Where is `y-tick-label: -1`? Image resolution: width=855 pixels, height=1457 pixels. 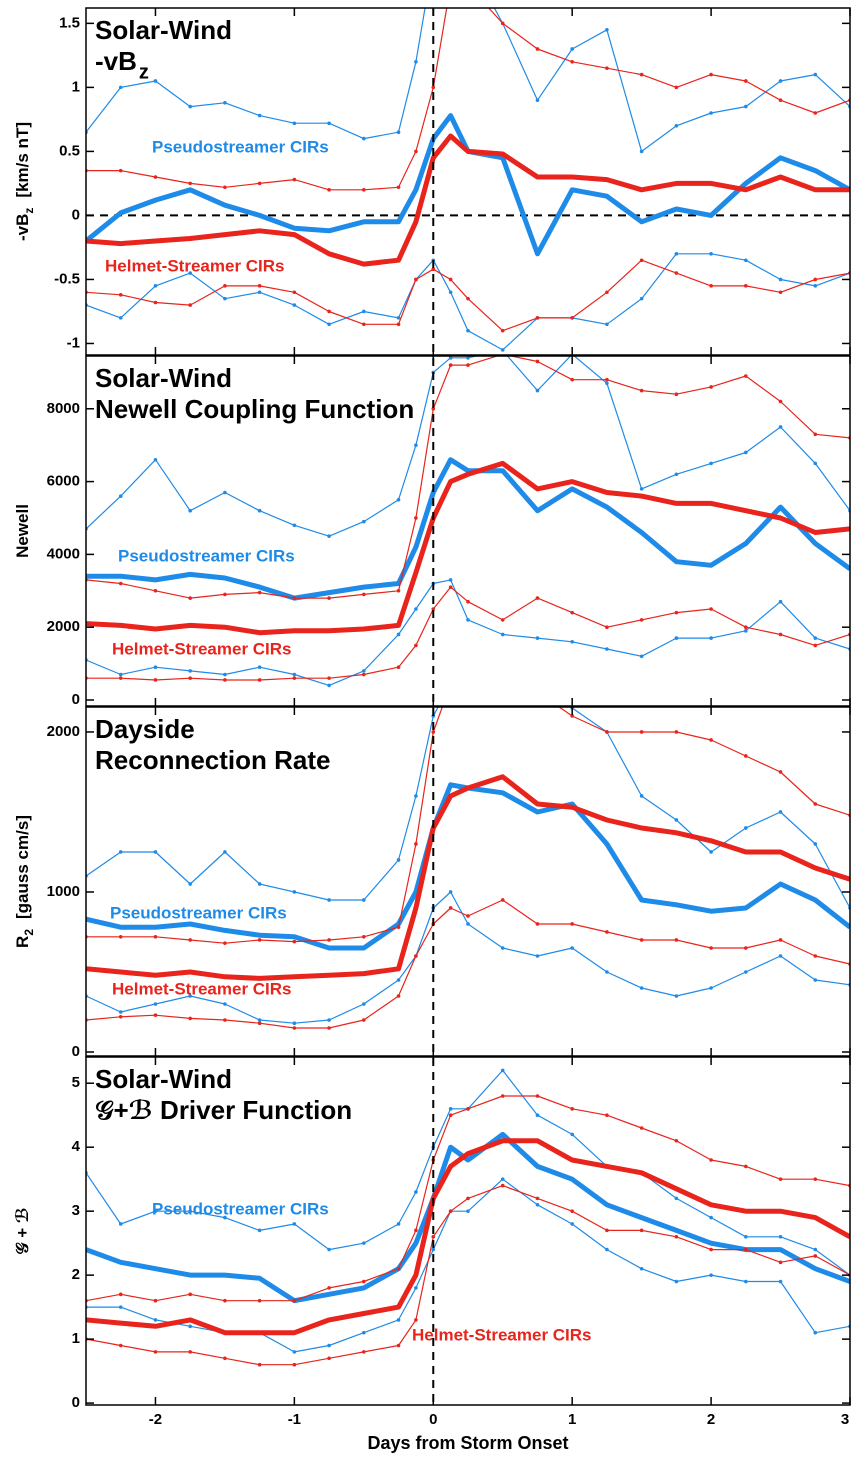
y-tick-label: -1 is located at coordinates (73, 342).